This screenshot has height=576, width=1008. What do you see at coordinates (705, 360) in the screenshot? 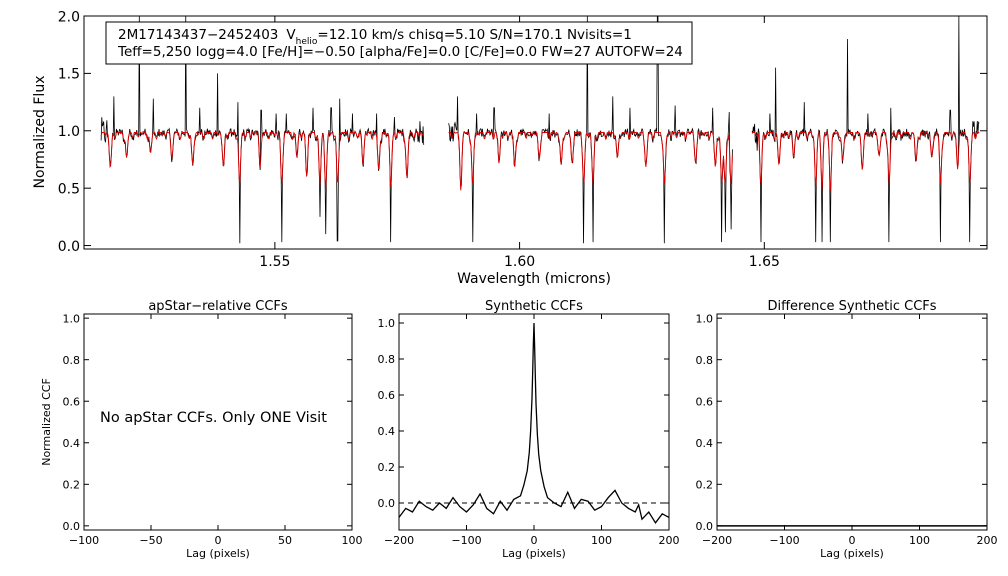
I see `difference-ccf-y-tick-label: 0.8` at bounding box center [705, 360].